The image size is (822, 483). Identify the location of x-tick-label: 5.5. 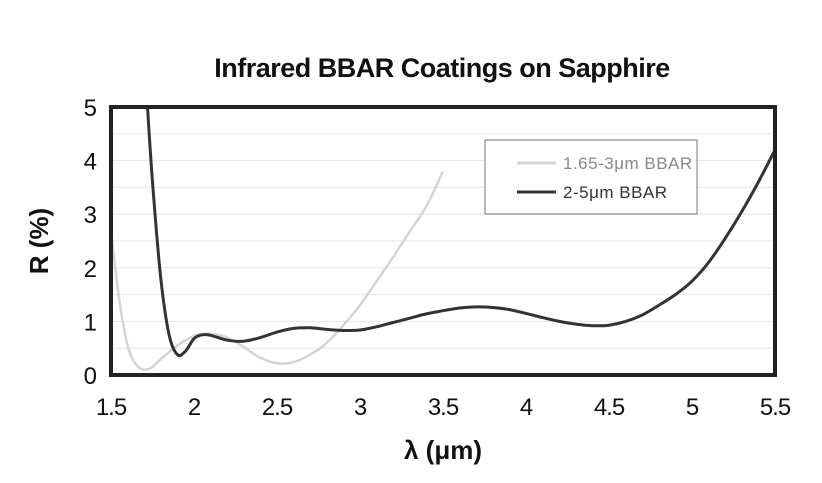
(775, 407).